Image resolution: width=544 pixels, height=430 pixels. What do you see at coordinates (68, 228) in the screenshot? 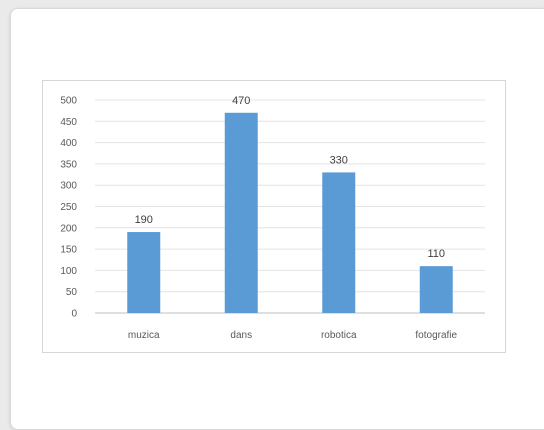
I see `y-tick-label: 200` at bounding box center [68, 228].